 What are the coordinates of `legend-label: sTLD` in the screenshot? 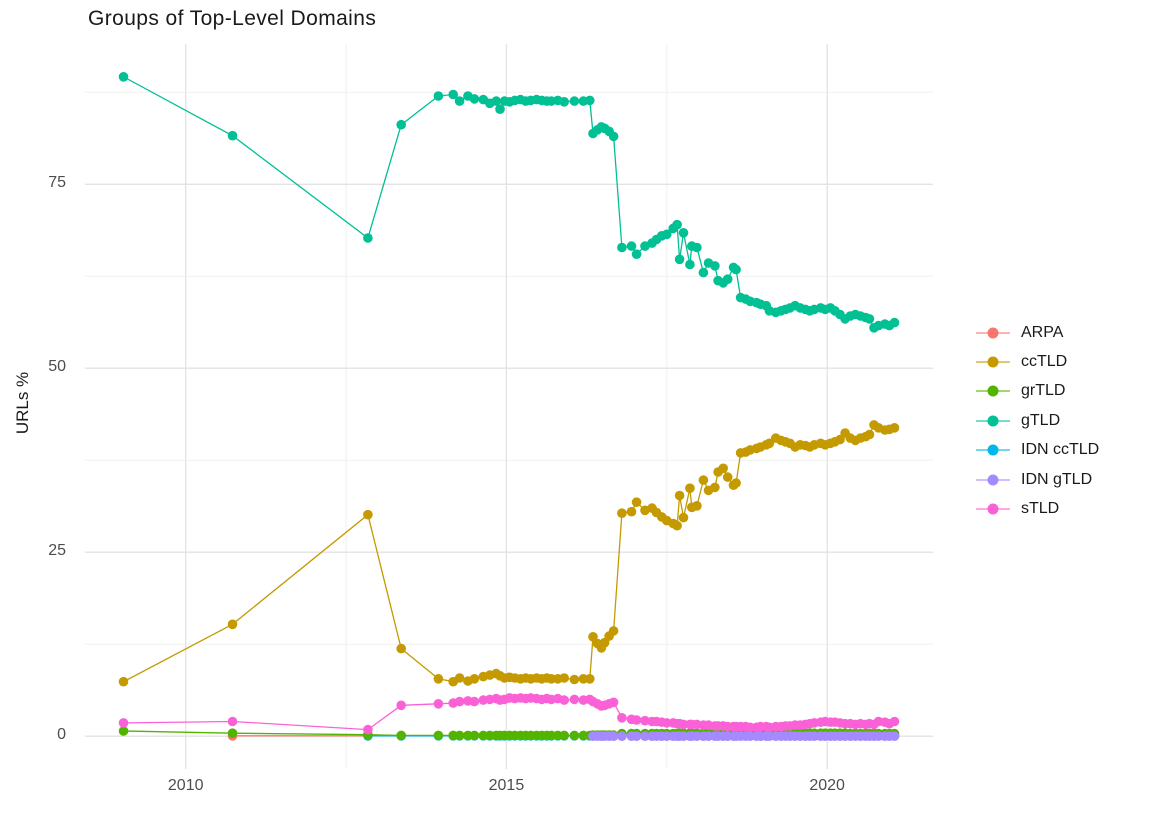 It's located at (1040, 509).